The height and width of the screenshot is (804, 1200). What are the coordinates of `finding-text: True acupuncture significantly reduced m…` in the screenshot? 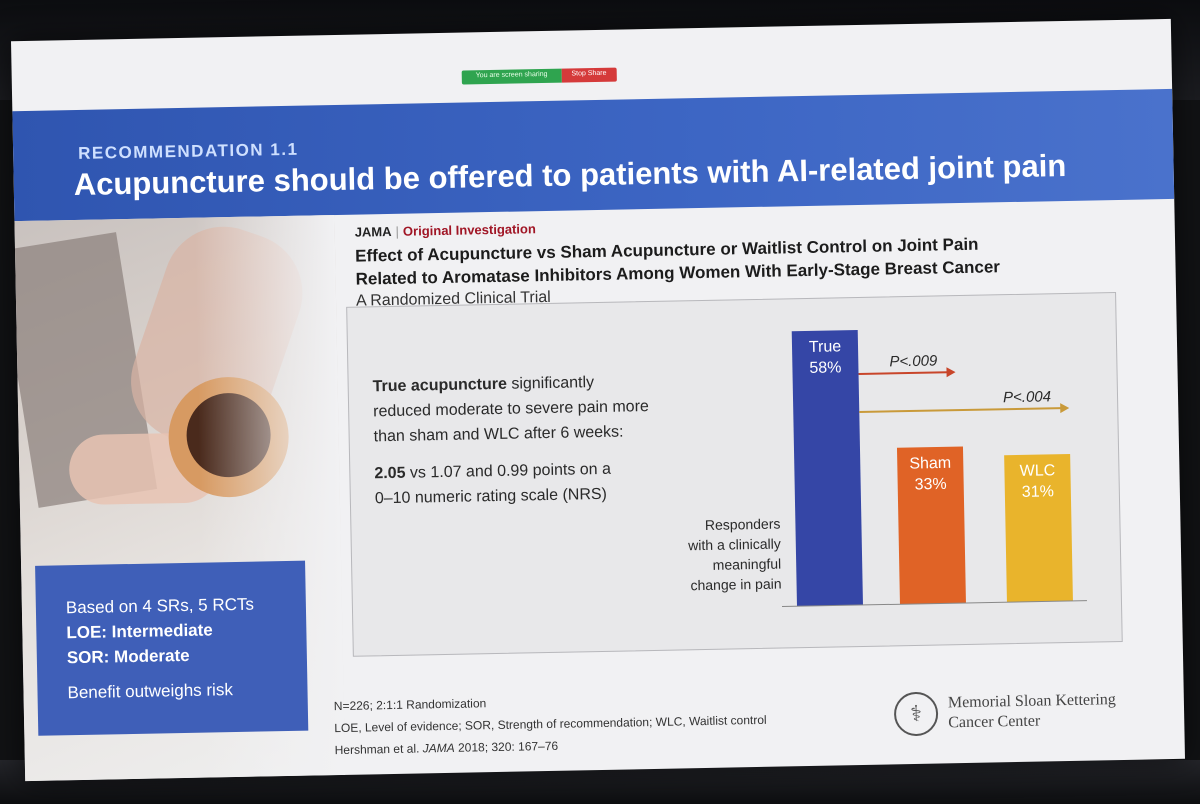 It's located at (511, 440).